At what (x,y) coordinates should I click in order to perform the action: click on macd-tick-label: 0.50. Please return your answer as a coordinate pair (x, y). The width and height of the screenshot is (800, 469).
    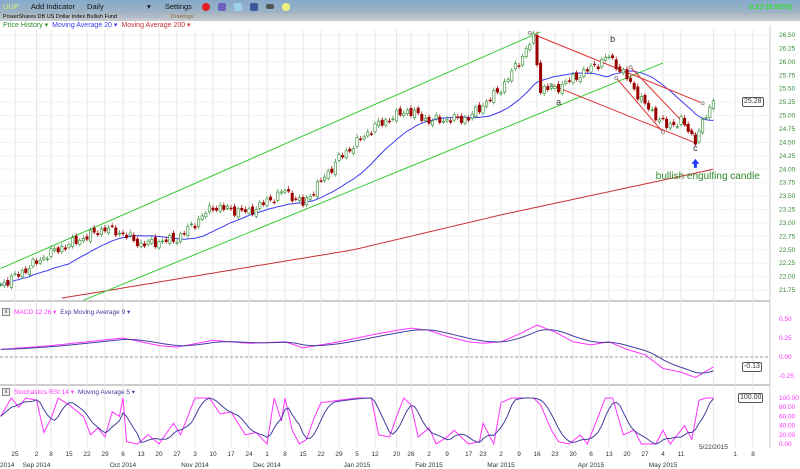
    Looking at the image, I should click on (785, 319).